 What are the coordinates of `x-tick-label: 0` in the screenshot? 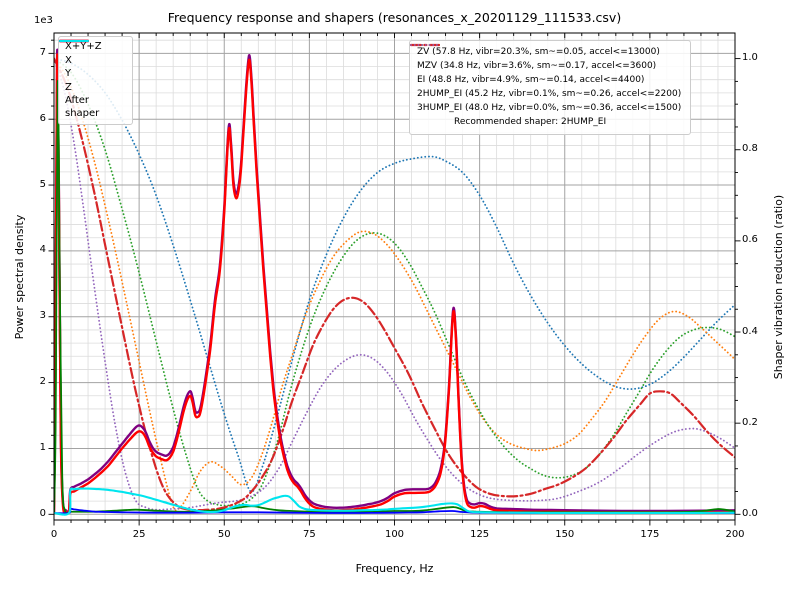 It's located at (54, 534).